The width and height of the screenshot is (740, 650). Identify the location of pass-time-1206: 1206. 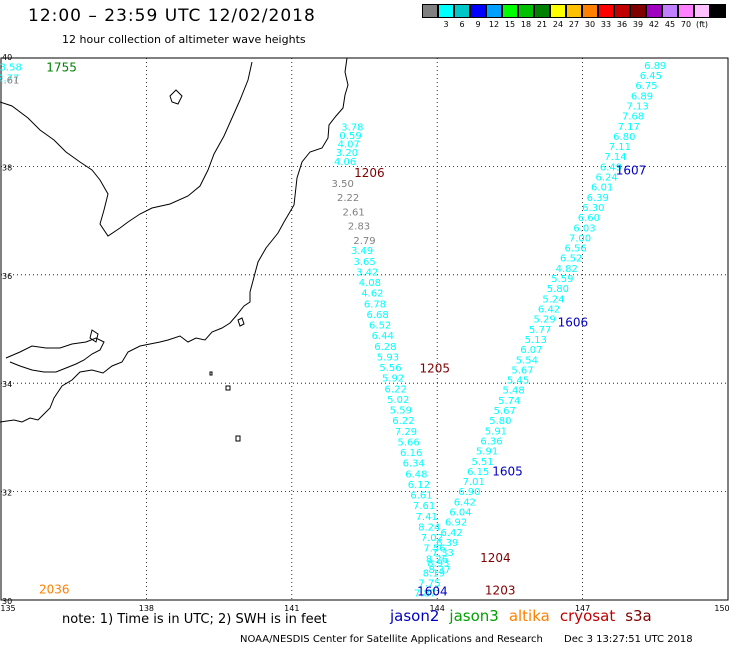
(369, 173).